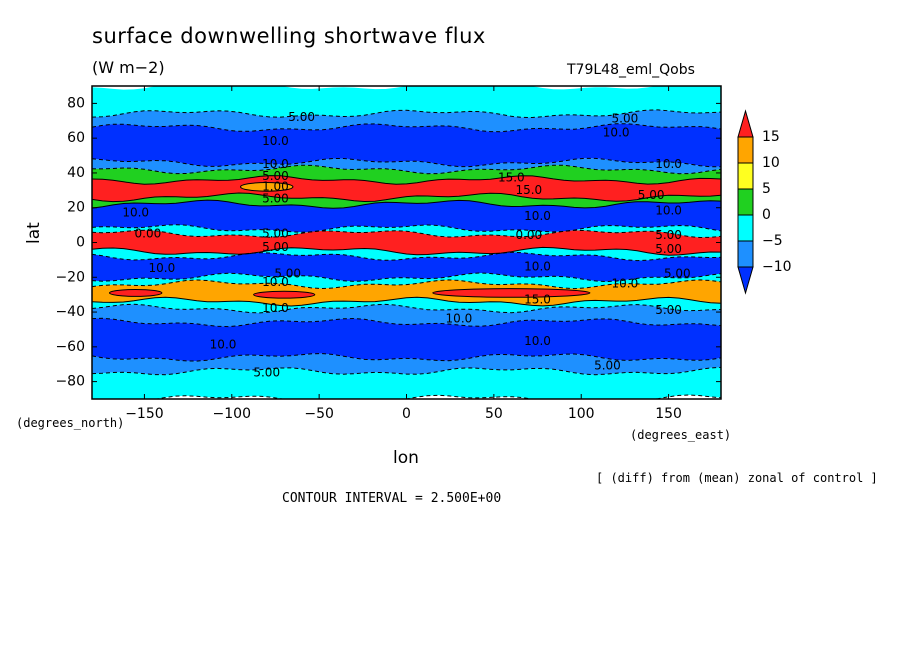  Describe the element at coordinates (745, 123) in the screenshot. I see `colorbar-top-arrow` at that location.